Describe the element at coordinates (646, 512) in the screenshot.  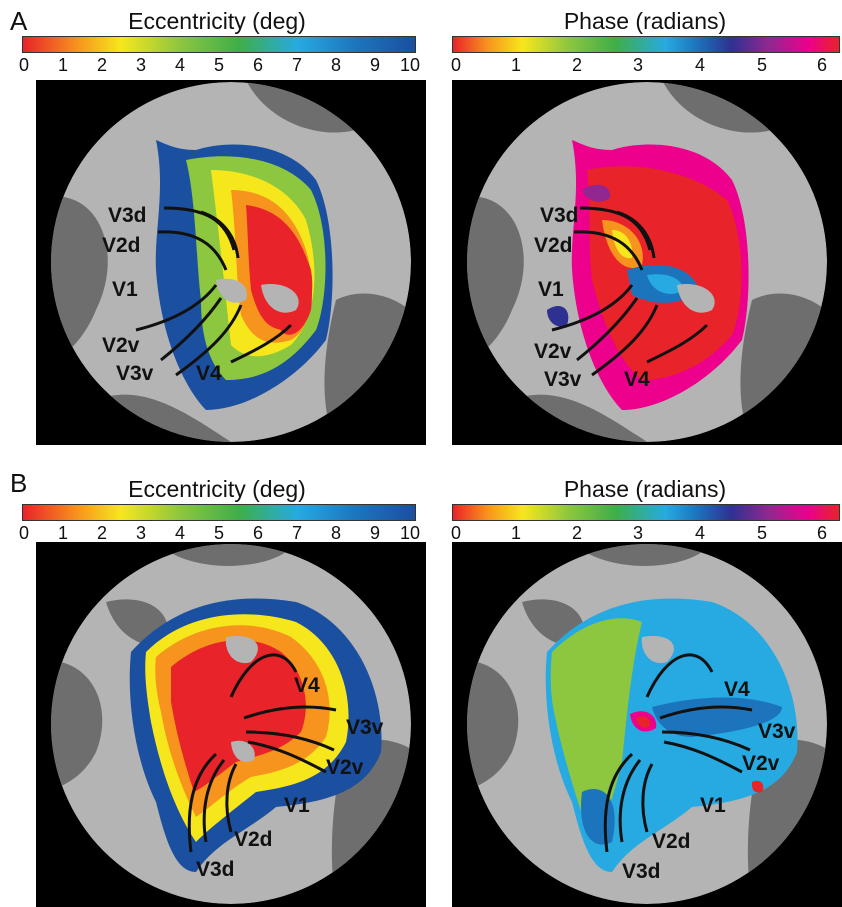
I see `phase-colorbar-b` at that location.